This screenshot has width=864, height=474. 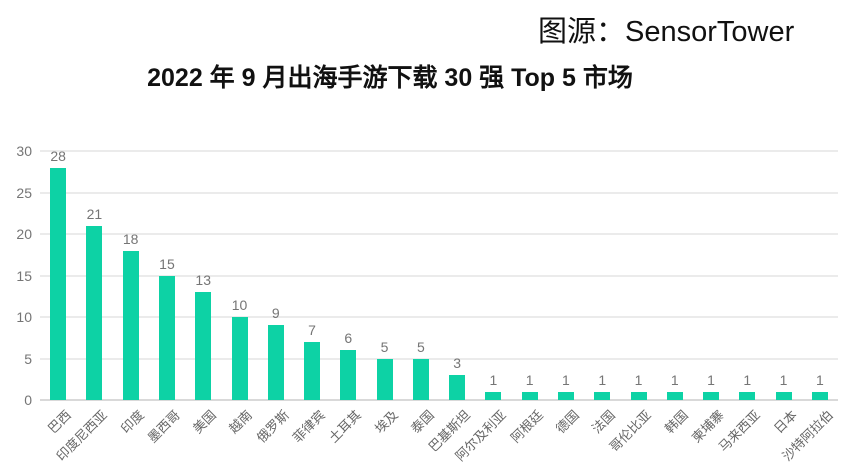 I want to click on x-axis-label: 墨西哥, so click(x=163, y=426).